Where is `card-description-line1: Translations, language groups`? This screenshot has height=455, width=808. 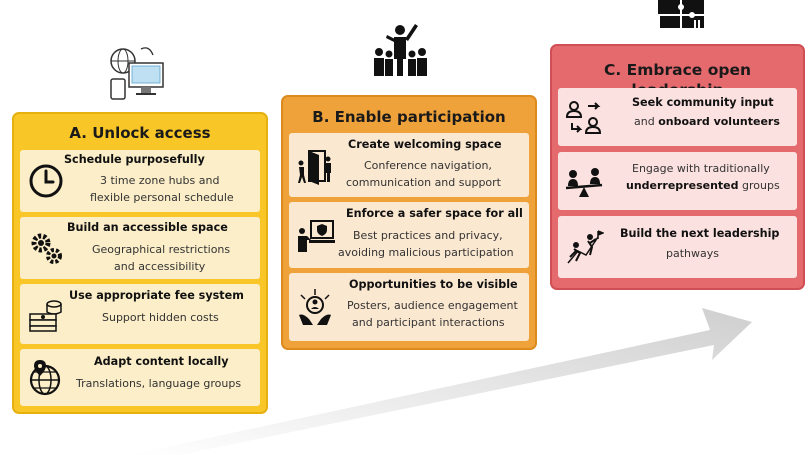
card-description-line1: Translations, language groups is located at coordinates (159, 383).